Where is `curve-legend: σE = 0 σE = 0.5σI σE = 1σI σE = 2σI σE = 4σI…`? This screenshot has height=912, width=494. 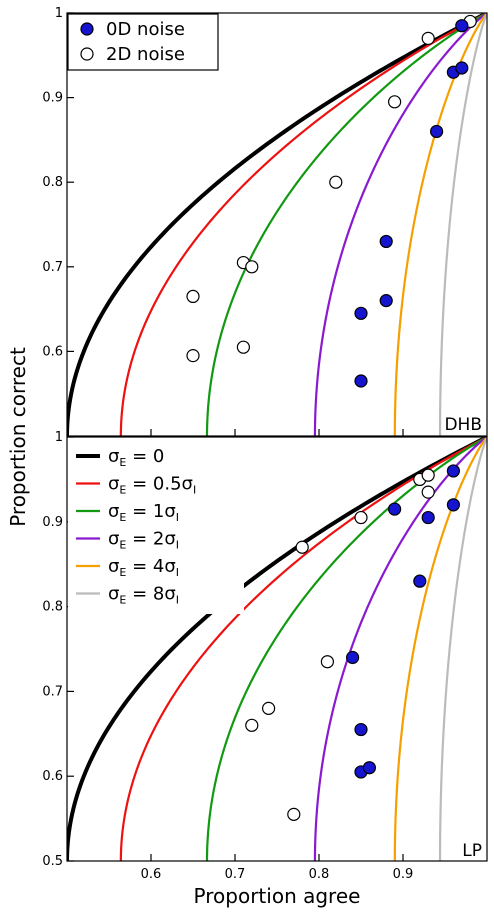
curve-legend: σE = 0 σE = 0.5σI σE = 1σI σE = 2σI σE = 4σI… is located at coordinates (156, 526).